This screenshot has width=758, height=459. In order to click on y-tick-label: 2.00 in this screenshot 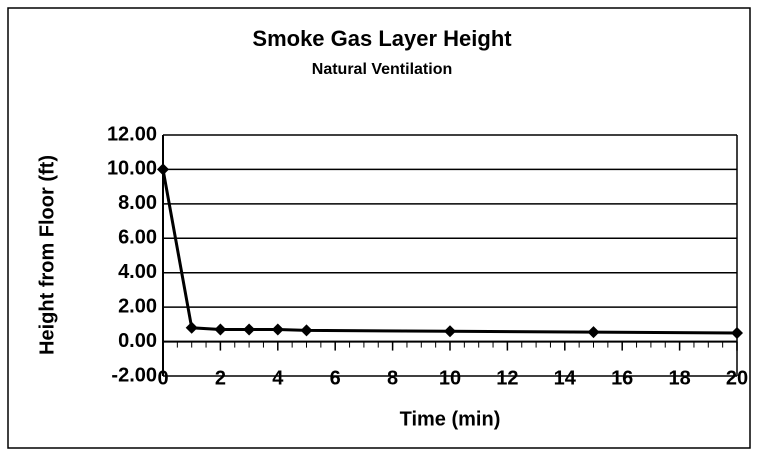, I will do `click(137, 306)`.